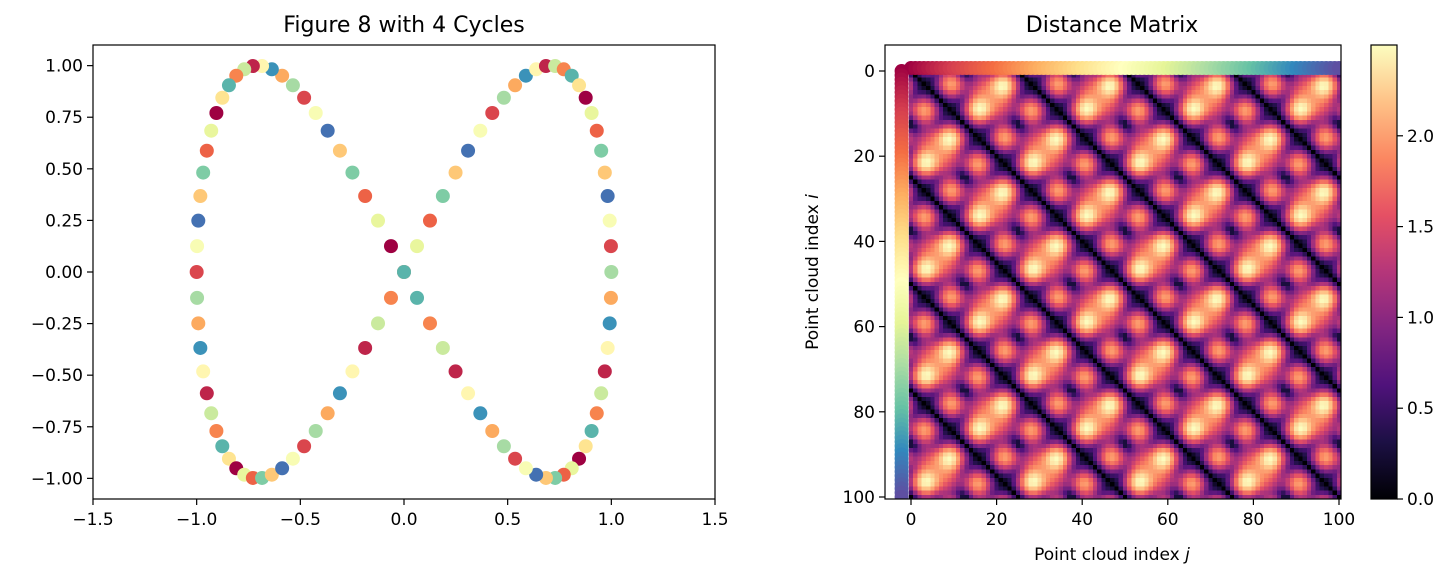 This screenshot has width=1456, height=581. What do you see at coordinates (864, 157) in the screenshot?
I see `y-tick-label: 20` at bounding box center [864, 157].